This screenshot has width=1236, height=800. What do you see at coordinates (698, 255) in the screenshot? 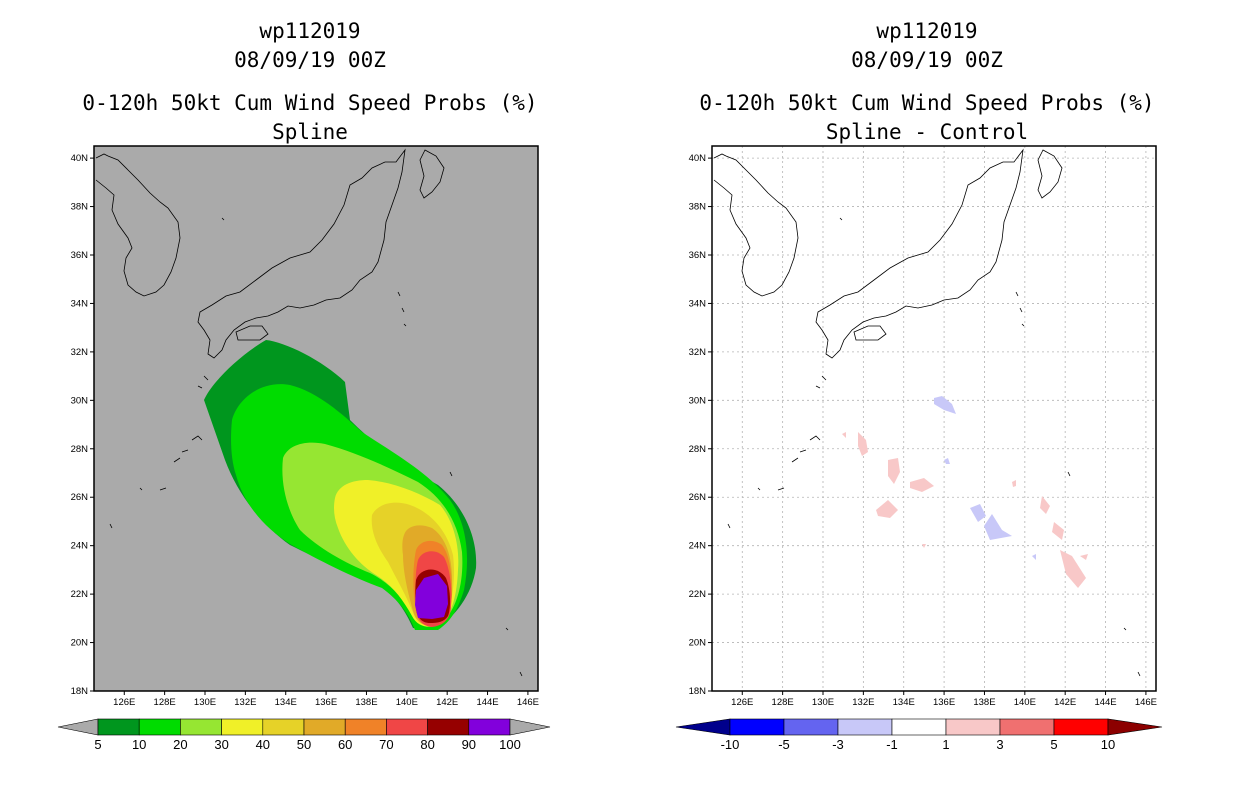
I see `y-tick-label: 36N` at bounding box center [698, 255].